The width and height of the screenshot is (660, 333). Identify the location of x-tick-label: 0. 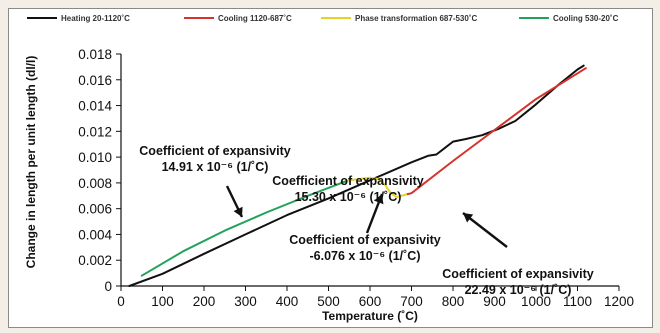
(121, 301).